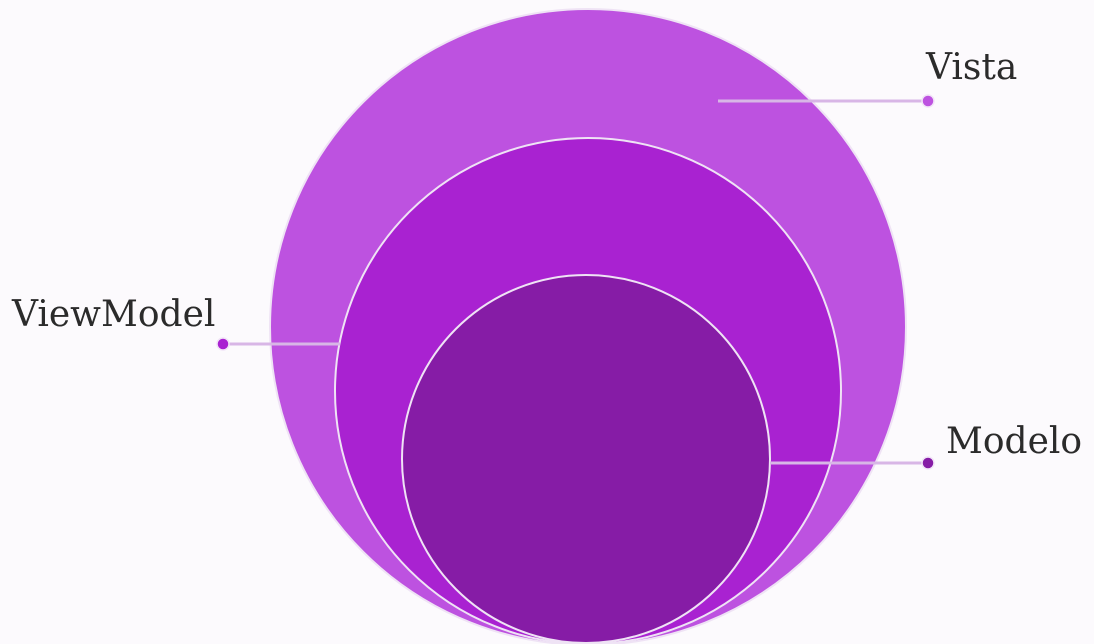 The image size is (1094, 644). What do you see at coordinates (928, 463) in the screenshot?
I see `connector-dot-modelo` at bounding box center [928, 463].